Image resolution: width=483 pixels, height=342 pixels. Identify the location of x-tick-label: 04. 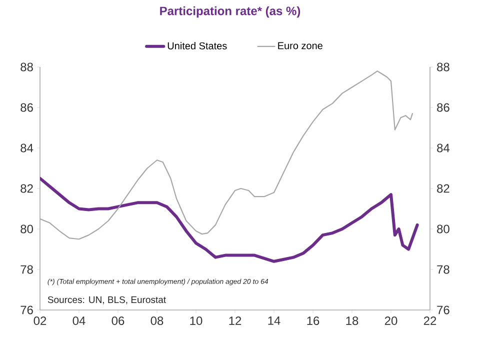
(79, 321).